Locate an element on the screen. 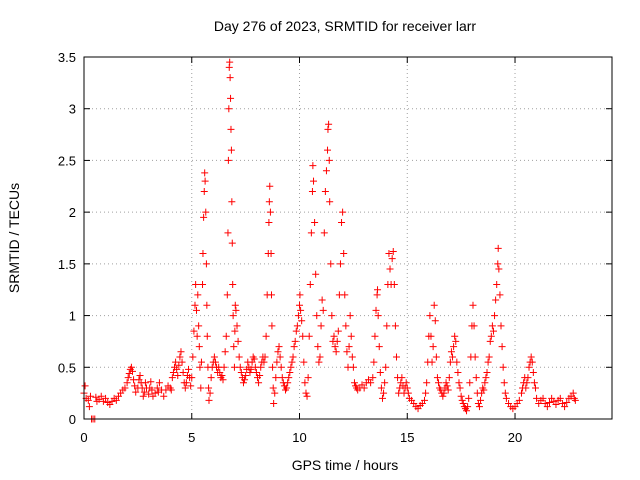  y-tick-label: 0.5 is located at coordinates (67, 367).